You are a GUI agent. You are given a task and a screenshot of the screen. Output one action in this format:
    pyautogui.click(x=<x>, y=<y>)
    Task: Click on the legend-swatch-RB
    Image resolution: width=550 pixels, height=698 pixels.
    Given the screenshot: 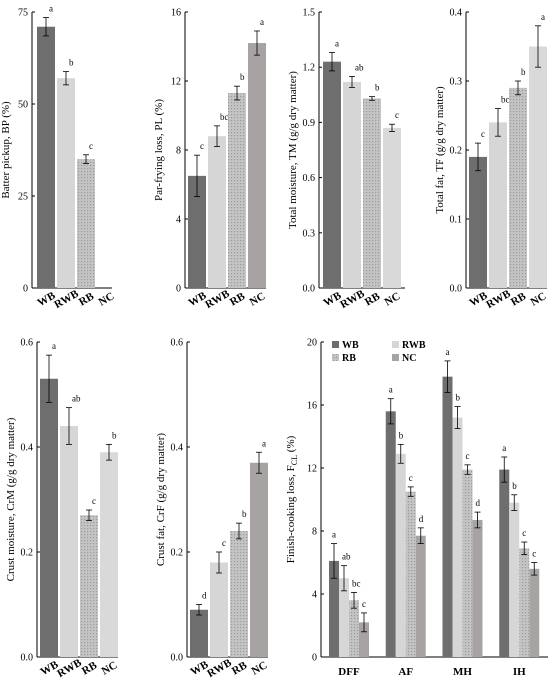 What is the action you would take?
    pyautogui.click(x=335, y=357)
    